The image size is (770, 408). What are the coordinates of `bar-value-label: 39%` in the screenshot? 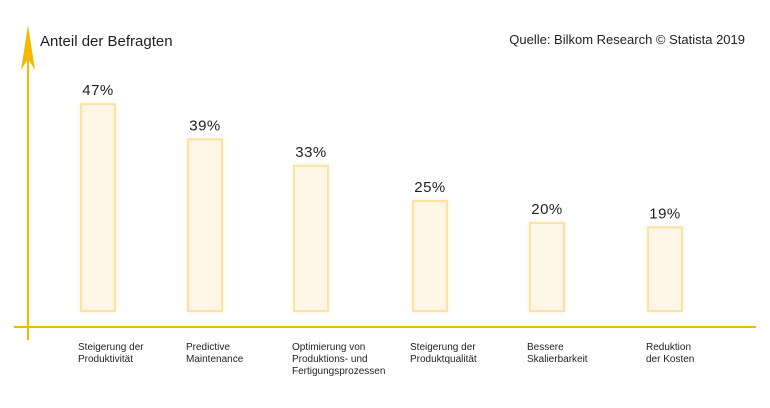 It's located at (205, 125).